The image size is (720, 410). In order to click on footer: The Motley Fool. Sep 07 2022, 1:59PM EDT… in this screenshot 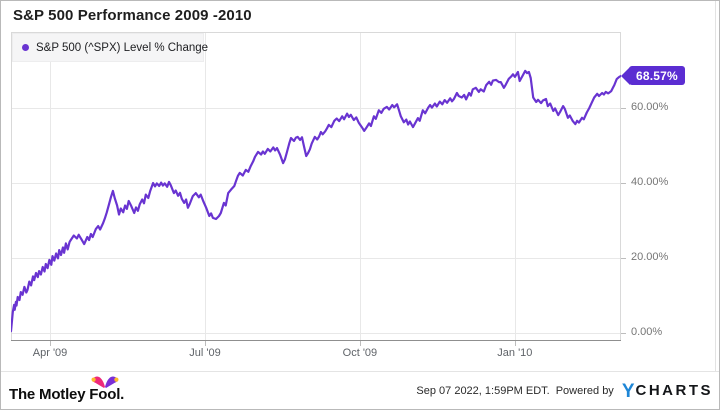, I will do `click(360, 390)`.